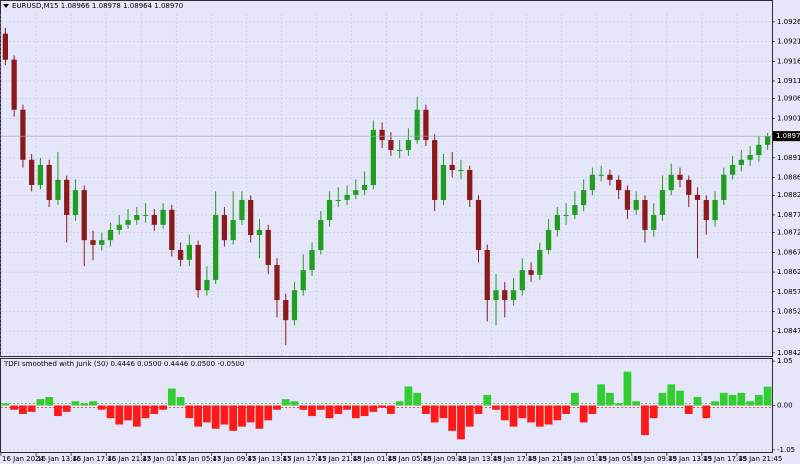  What do you see at coordinates (304, 459) in the screenshot?
I see `x-tick-label: 17 Jan 17:45` at bounding box center [304, 459].